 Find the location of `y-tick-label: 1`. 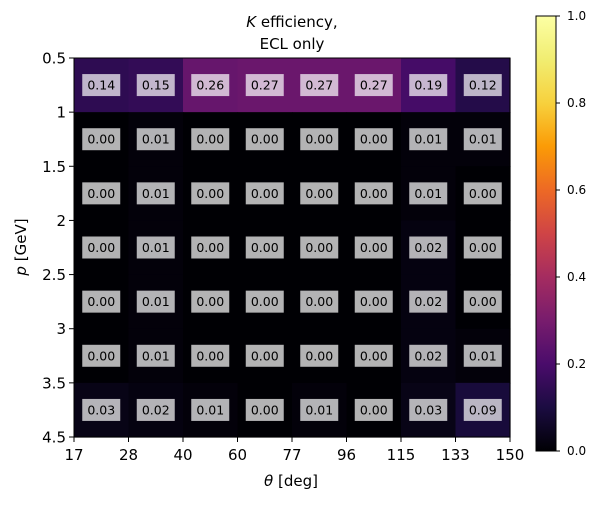

y-tick-label: 1 is located at coordinates (61, 113).